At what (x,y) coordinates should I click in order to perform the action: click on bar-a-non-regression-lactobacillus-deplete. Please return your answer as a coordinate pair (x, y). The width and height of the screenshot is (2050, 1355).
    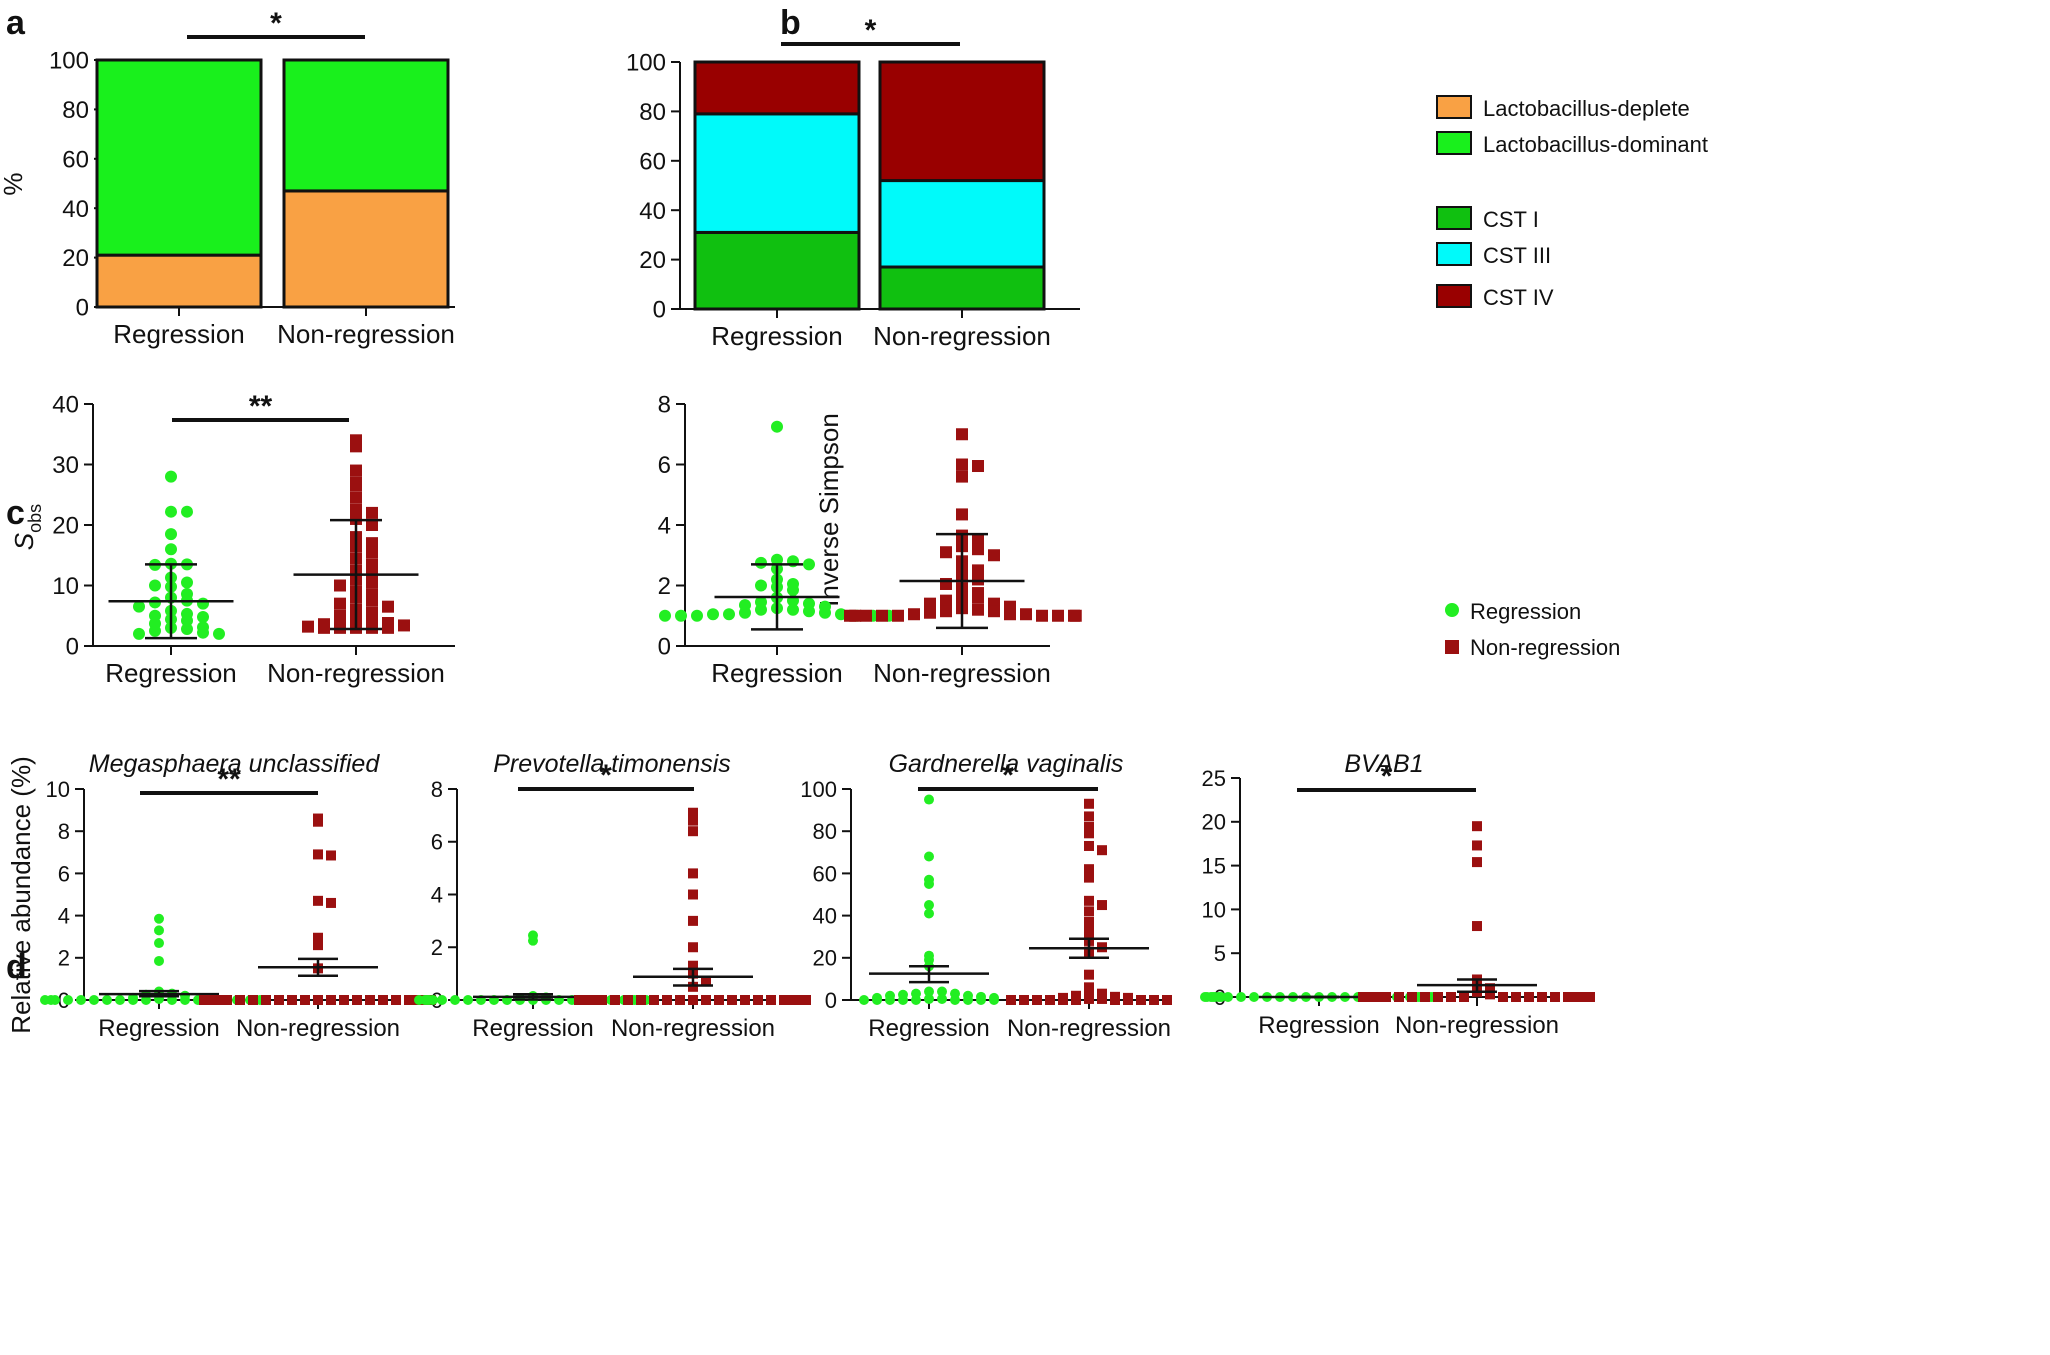
    Looking at the image, I should click on (366, 249).